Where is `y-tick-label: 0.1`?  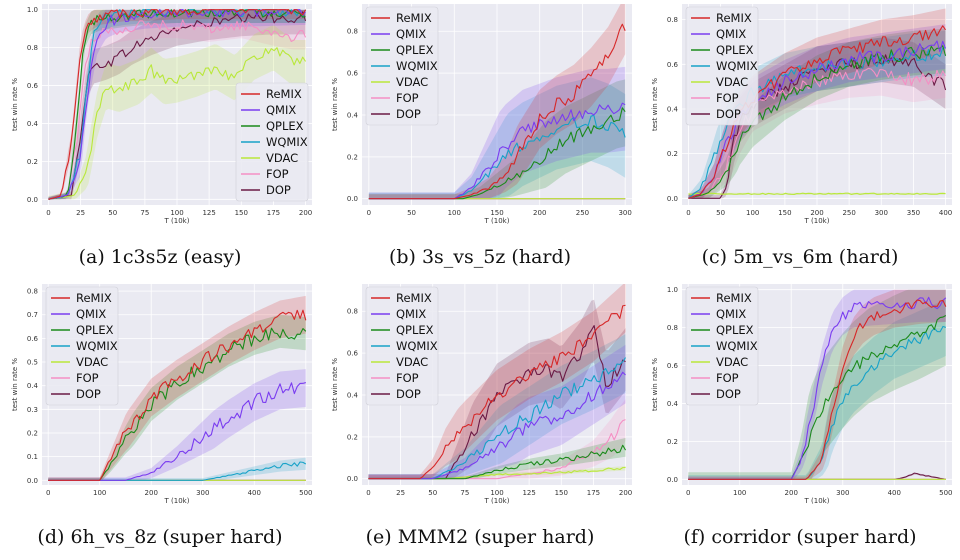 y-tick-label: 0.1 is located at coordinates (32, 457).